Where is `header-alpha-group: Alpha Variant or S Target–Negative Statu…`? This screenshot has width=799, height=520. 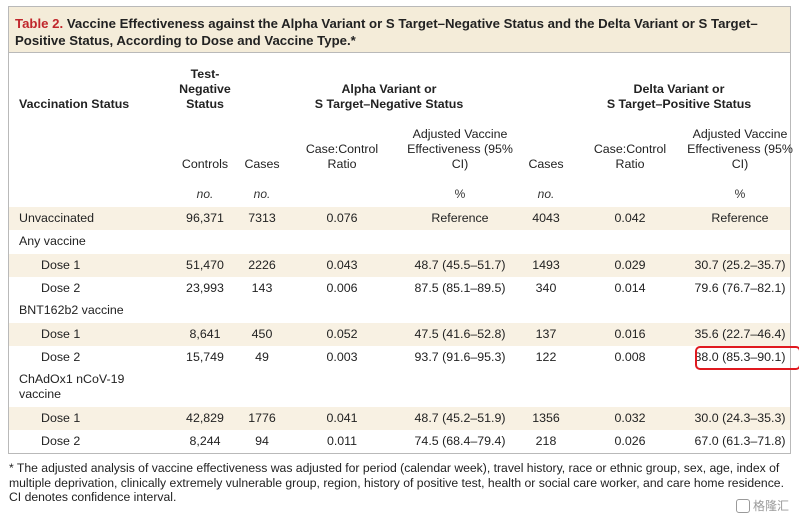
header-alpha-group: Alpha Variant or S Target–Negative Statu… is located at coordinates (389, 97).